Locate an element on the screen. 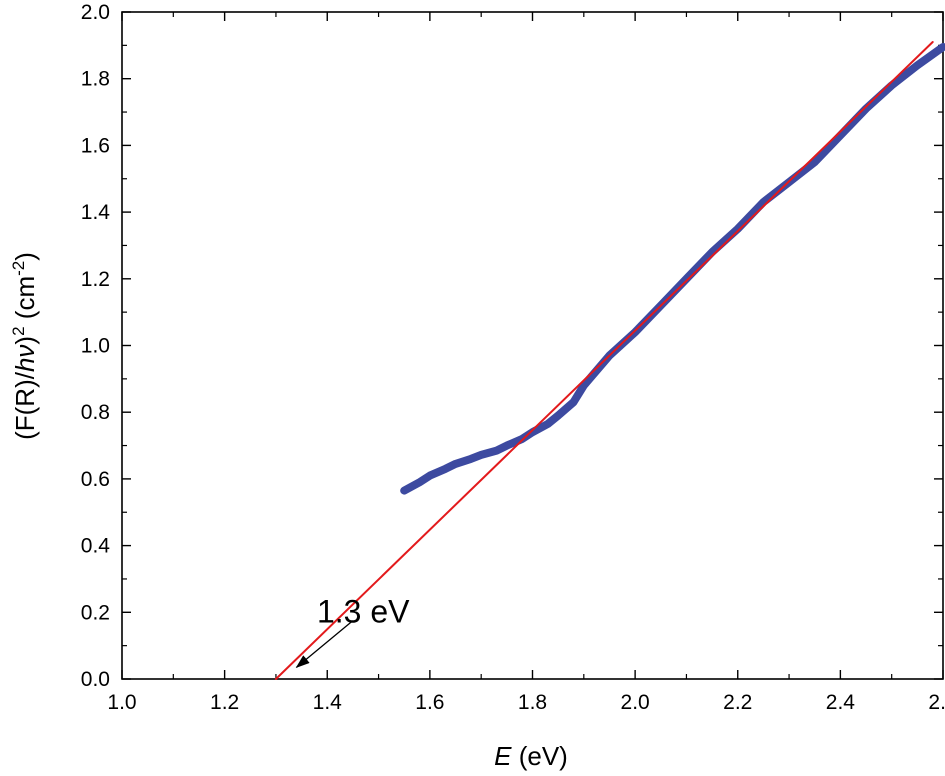  y-tick-label: 0.2 is located at coordinates (95, 612).